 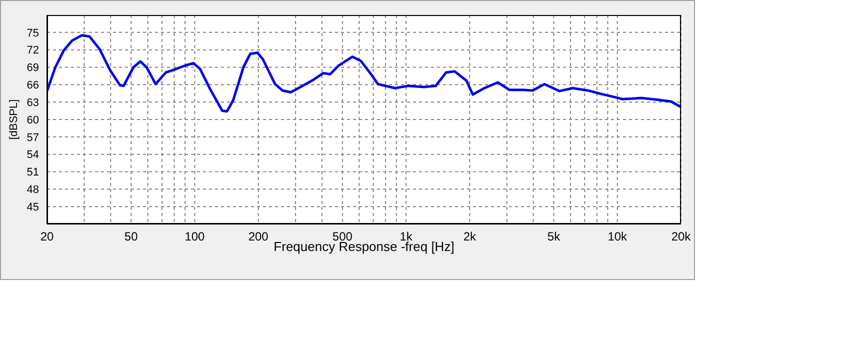 What do you see at coordinates (32, 33) in the screenshot?
I see `y-tick-label: 75` at bounding box center [32, 33].